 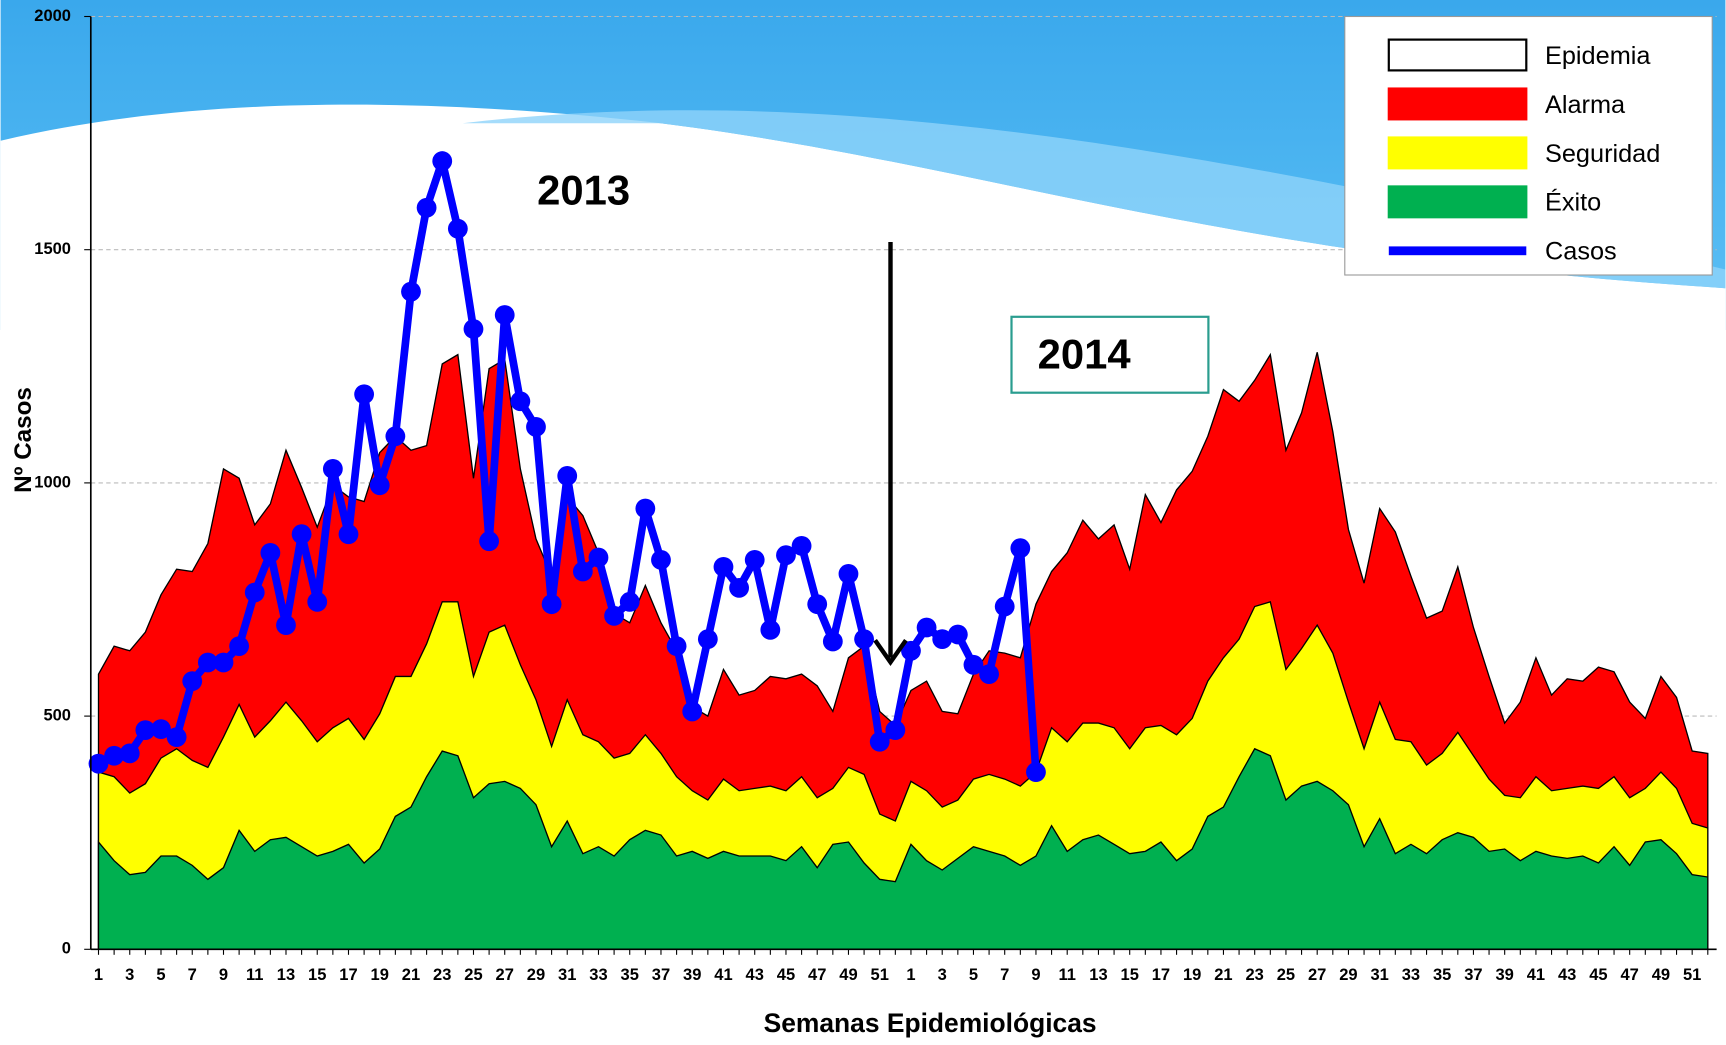 What do you see at coordinates (1255, 975) in the screenshot?
I see `x-tick-label: 23` at bounding box center [1255, 975].